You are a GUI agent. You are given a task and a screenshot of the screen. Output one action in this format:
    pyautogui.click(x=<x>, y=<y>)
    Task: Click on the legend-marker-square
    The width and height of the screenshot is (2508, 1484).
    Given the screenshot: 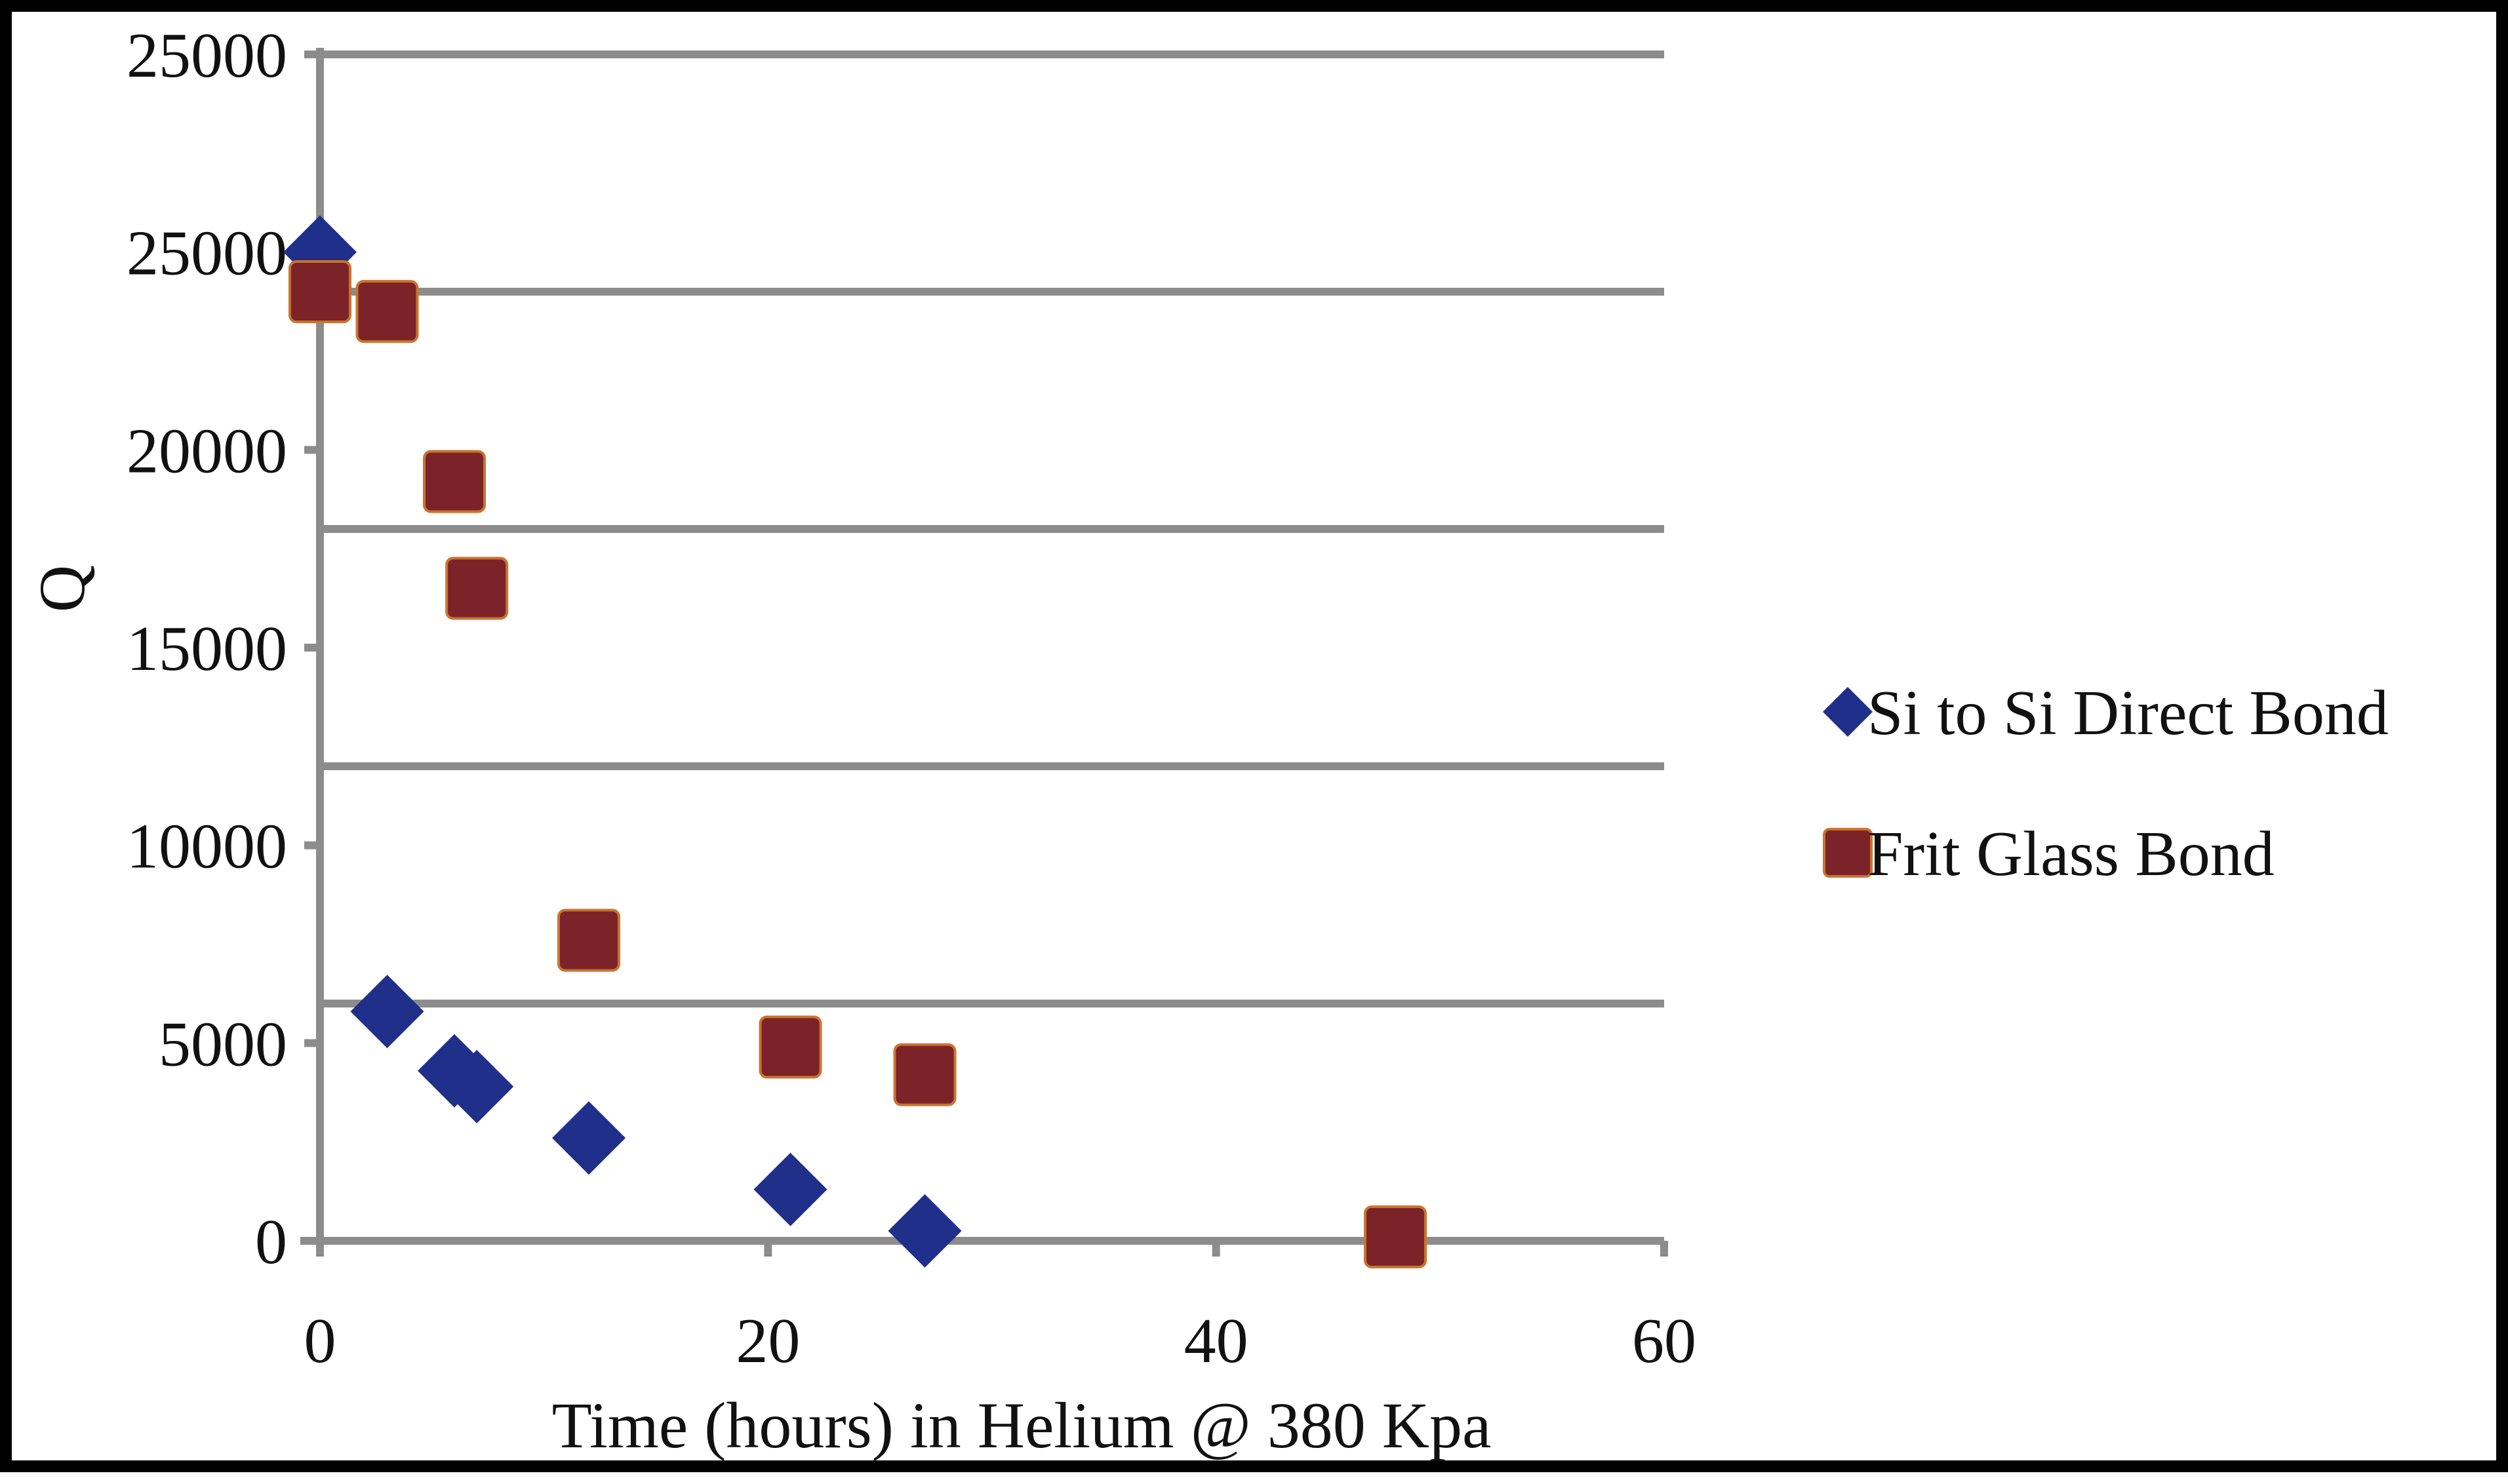 What is the action you would take?
    pyautogui.click(x=1848, y=853)
    